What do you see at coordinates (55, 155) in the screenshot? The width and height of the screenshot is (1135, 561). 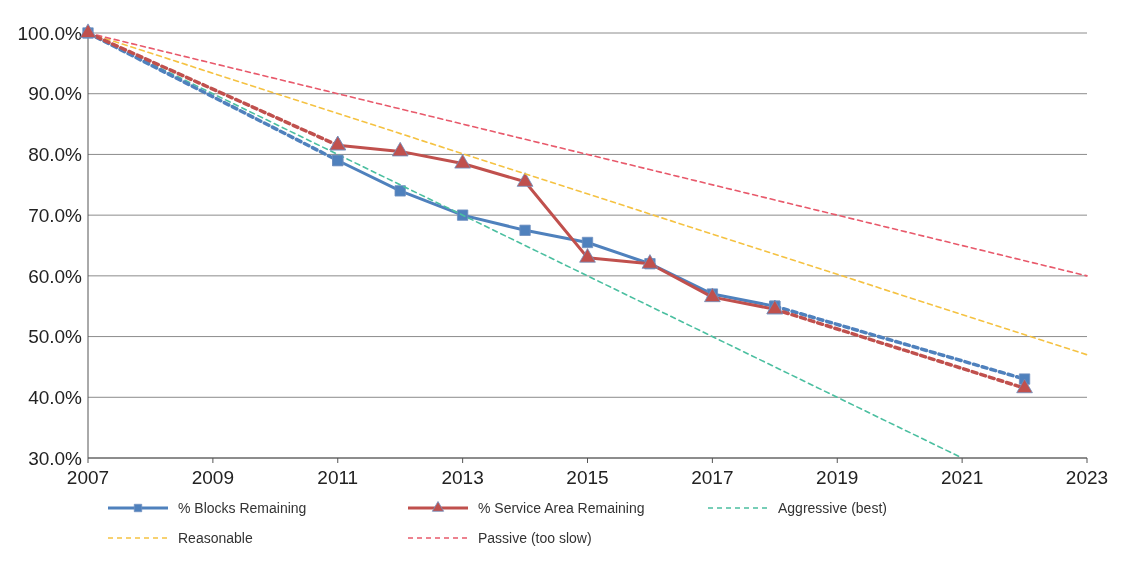 I see `y-tick-label: 80.0%` at bounding box center [55, 155].